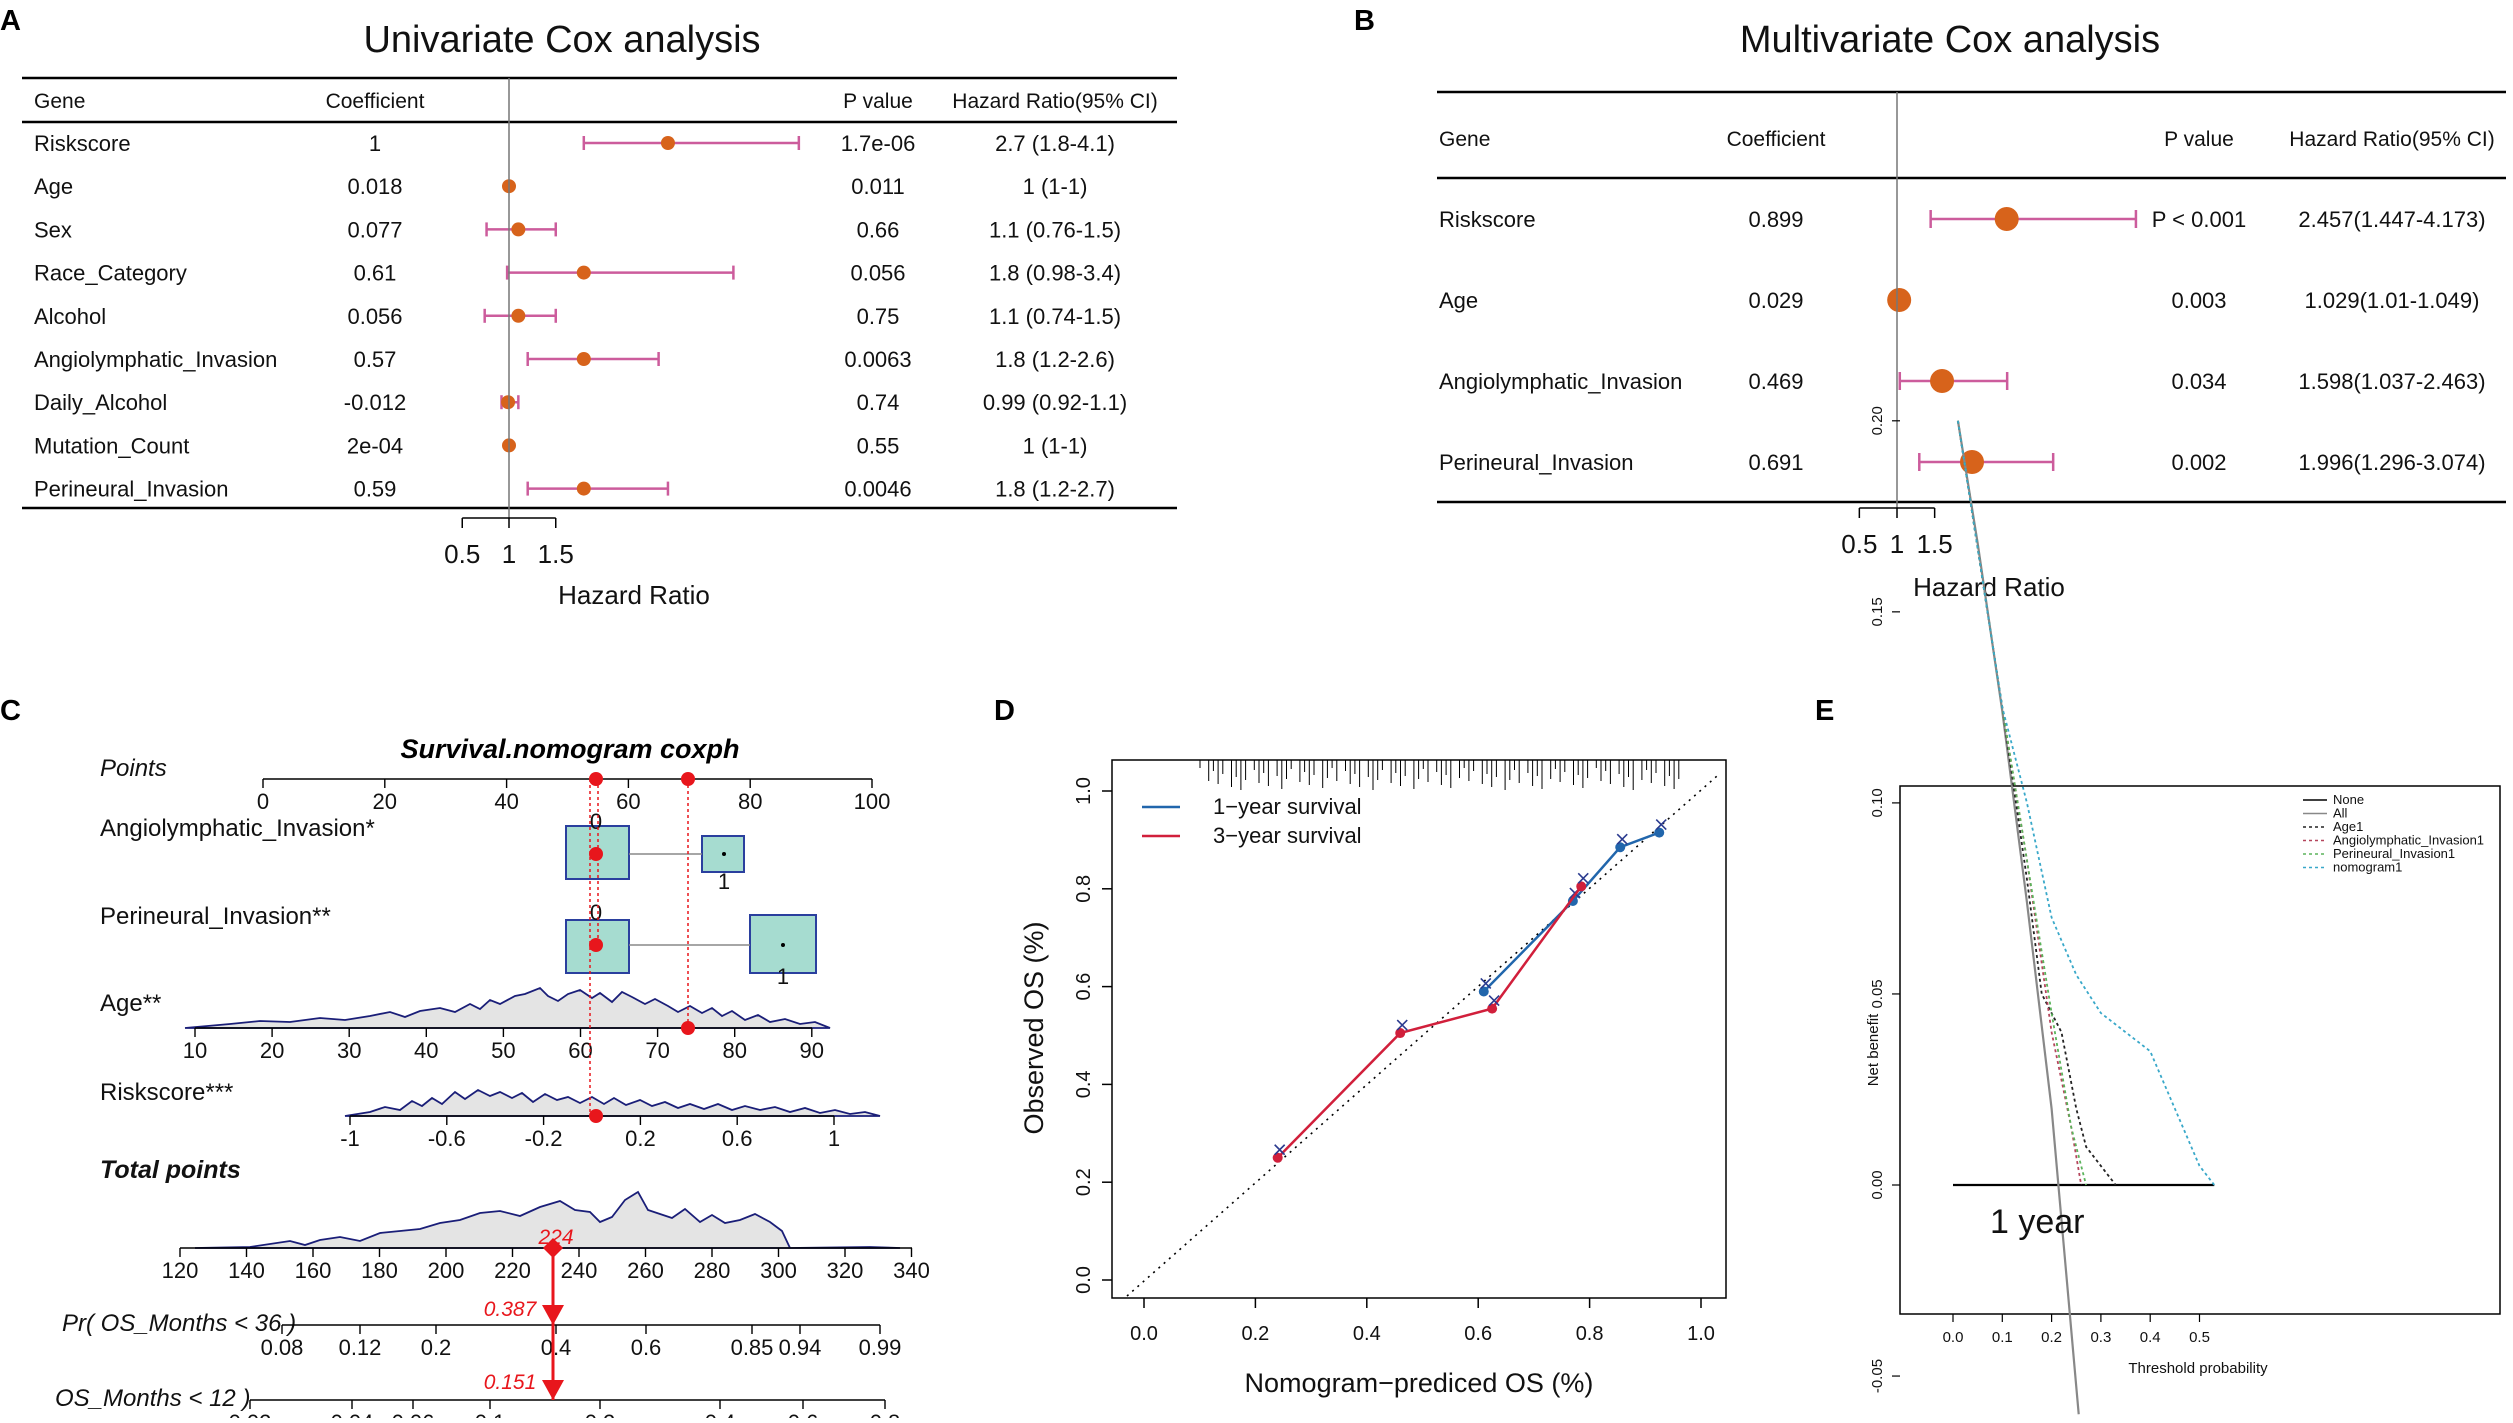 The image size is (2513, 1423). Describe the element at coordinates (556, 1347) in the screenshot. I see `axis-tick-label: 0.4` at that location.